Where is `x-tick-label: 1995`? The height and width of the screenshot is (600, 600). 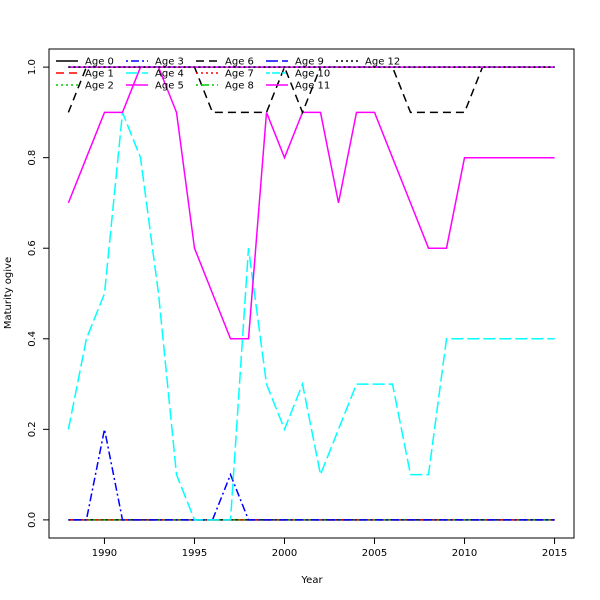 x-tick-label: 1995 is located at coordinates (194, 553).